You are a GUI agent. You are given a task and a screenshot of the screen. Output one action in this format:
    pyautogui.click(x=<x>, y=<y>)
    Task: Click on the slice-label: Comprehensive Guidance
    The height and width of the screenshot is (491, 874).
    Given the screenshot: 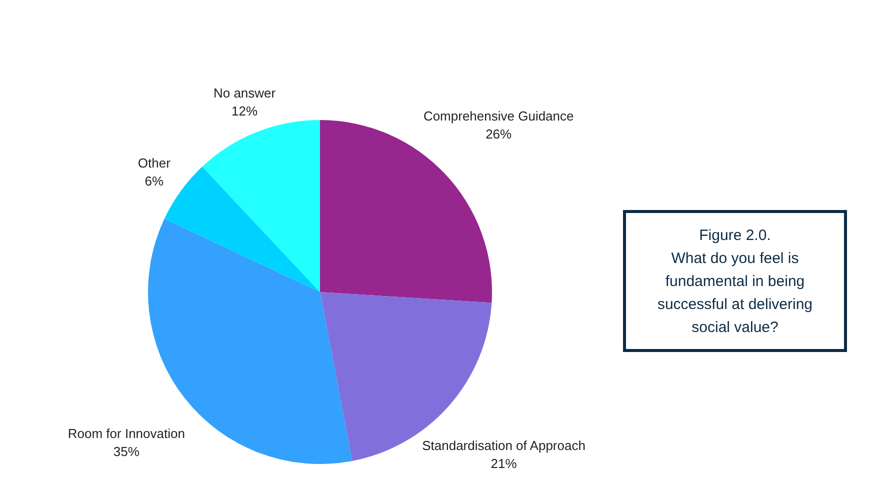 What is the action you would take?
    pyautogui.click(x=498, y=116)
    